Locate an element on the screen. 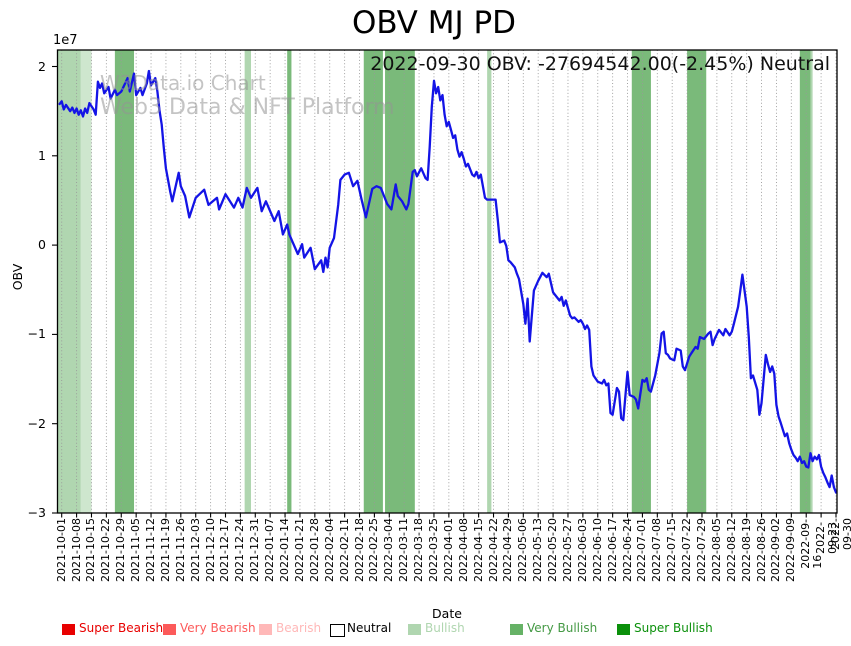  watermark-line-1: W3Data.io Chart is located at coordinates (183, 83).